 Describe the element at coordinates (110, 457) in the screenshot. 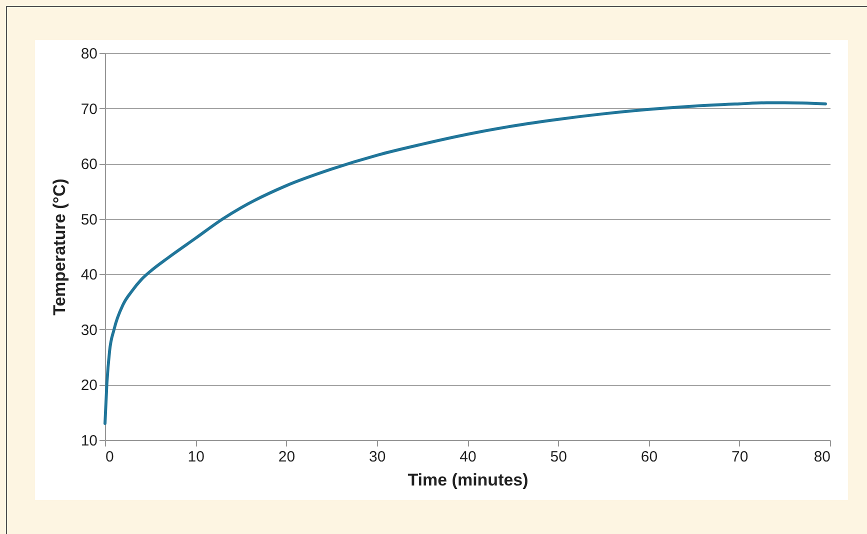

I see `x-tick-label: 0` at that location.